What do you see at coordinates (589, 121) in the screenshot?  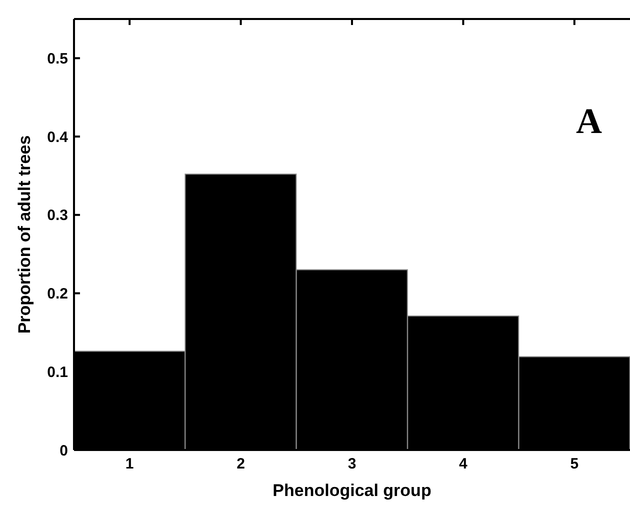 I see `annotation: A` at bounding box center [589, 121].